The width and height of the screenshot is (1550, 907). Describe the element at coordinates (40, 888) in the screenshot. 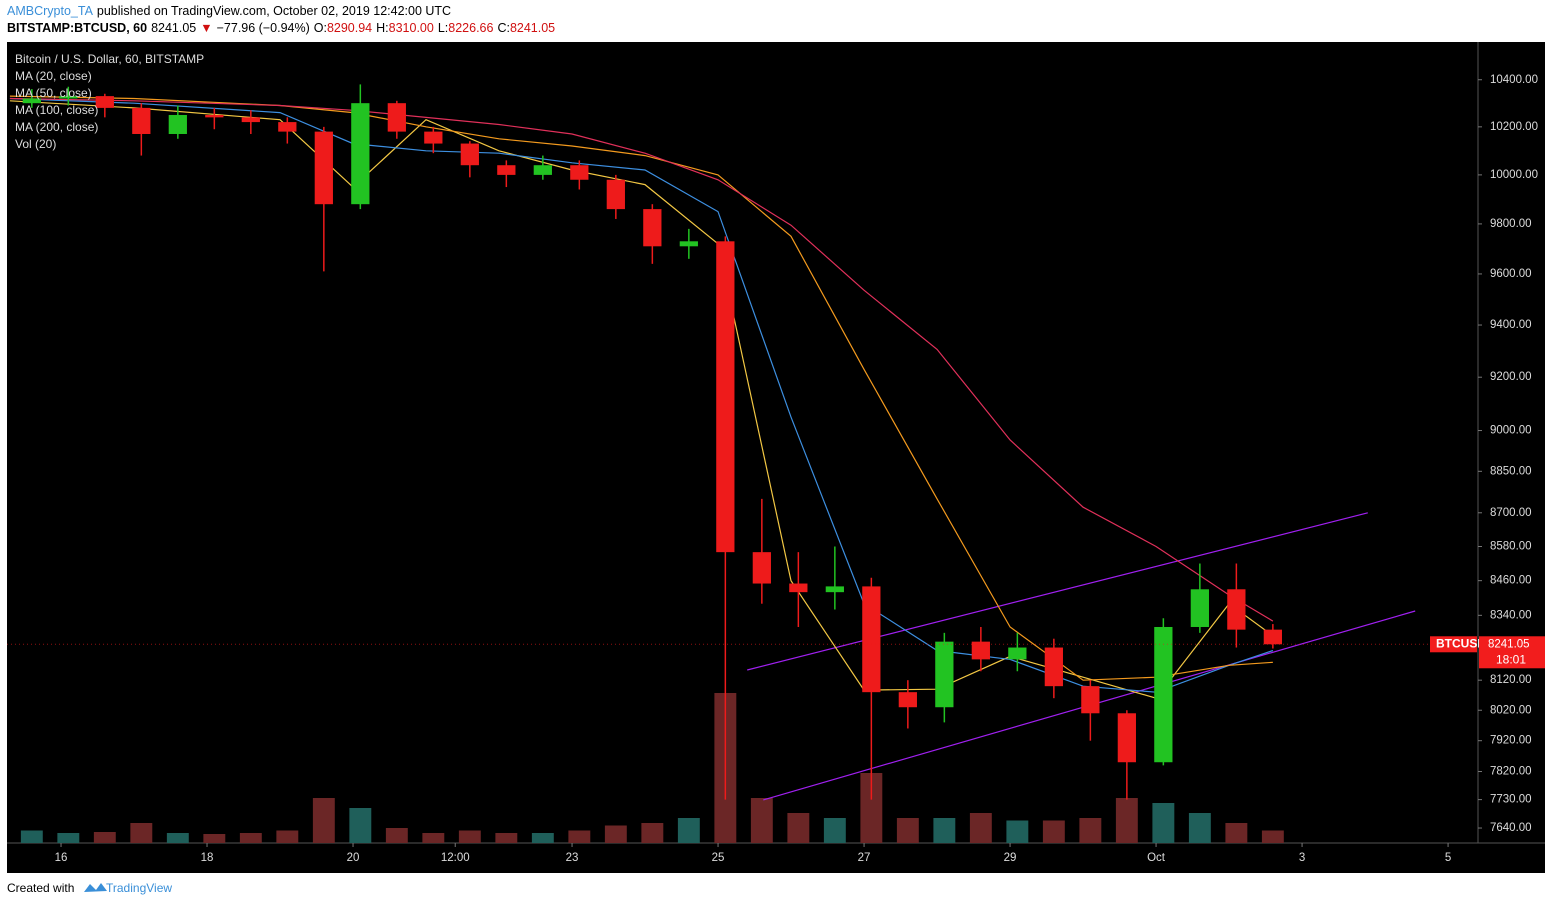

I see `footer-text: Created with` at that location.